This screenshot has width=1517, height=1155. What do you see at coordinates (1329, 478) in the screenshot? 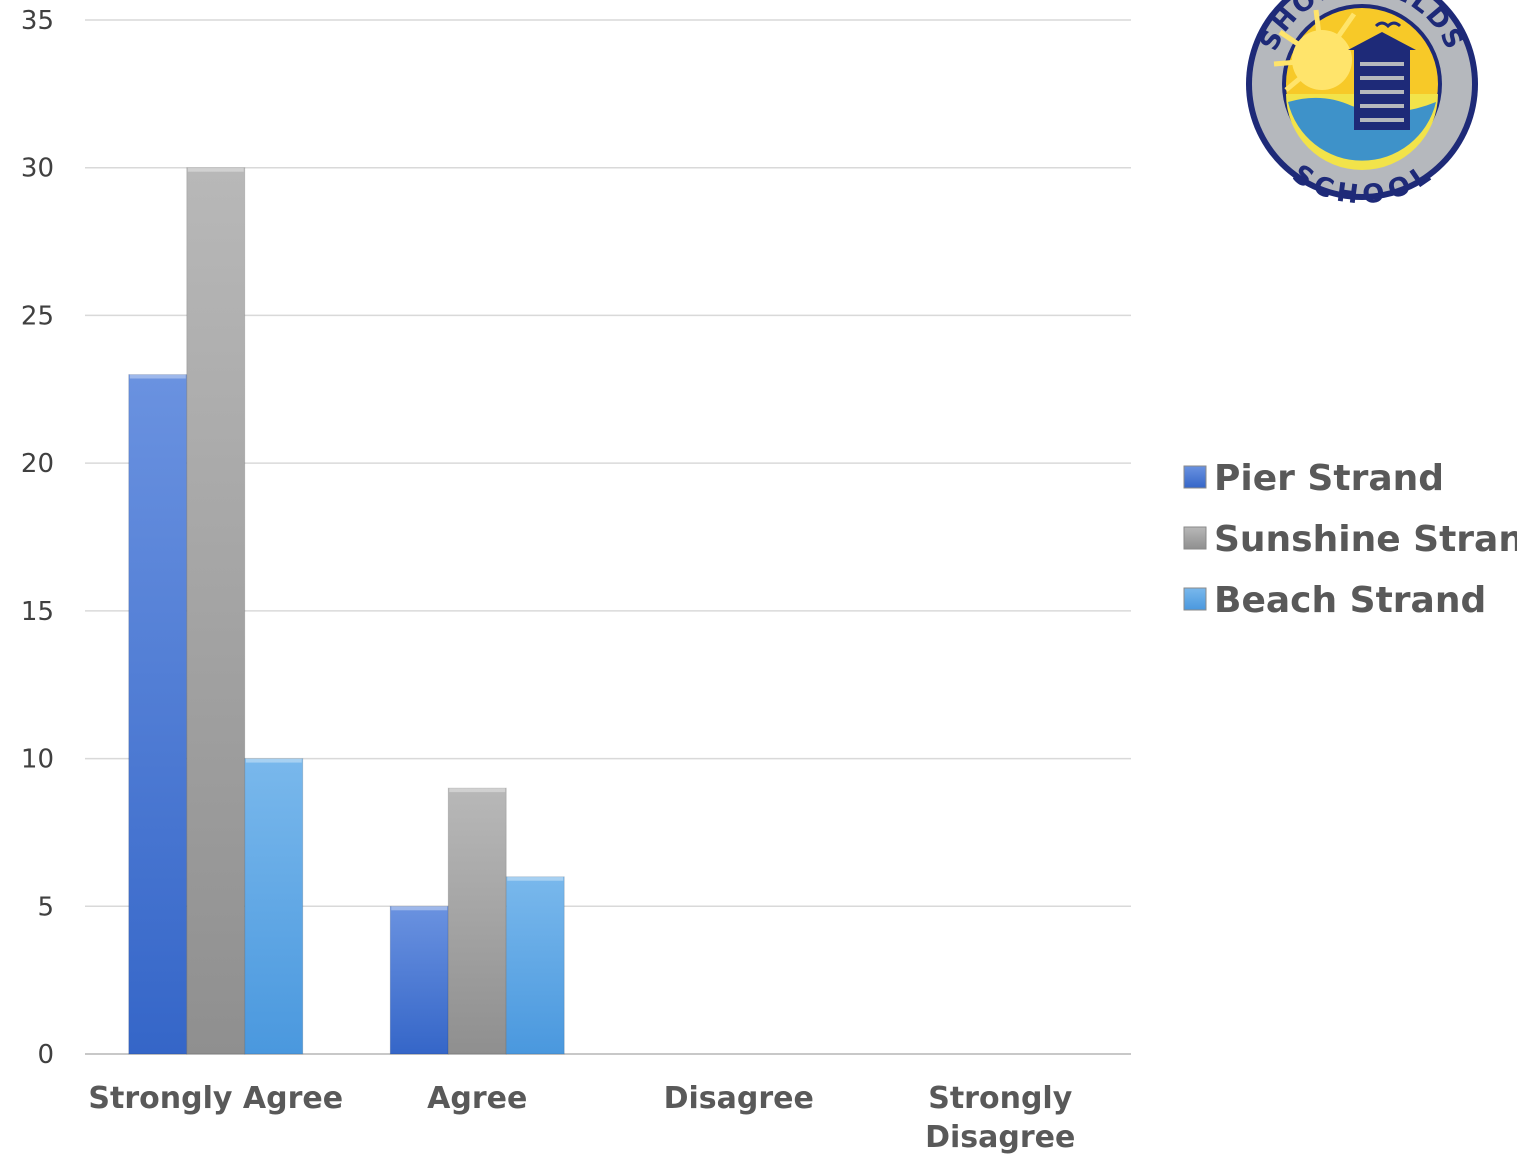
I see `legend-label: Pier Strand` at bounding box center [1329, 478].